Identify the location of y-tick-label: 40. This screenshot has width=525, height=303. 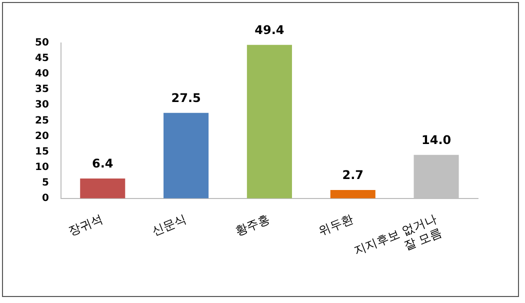
(41, 74).